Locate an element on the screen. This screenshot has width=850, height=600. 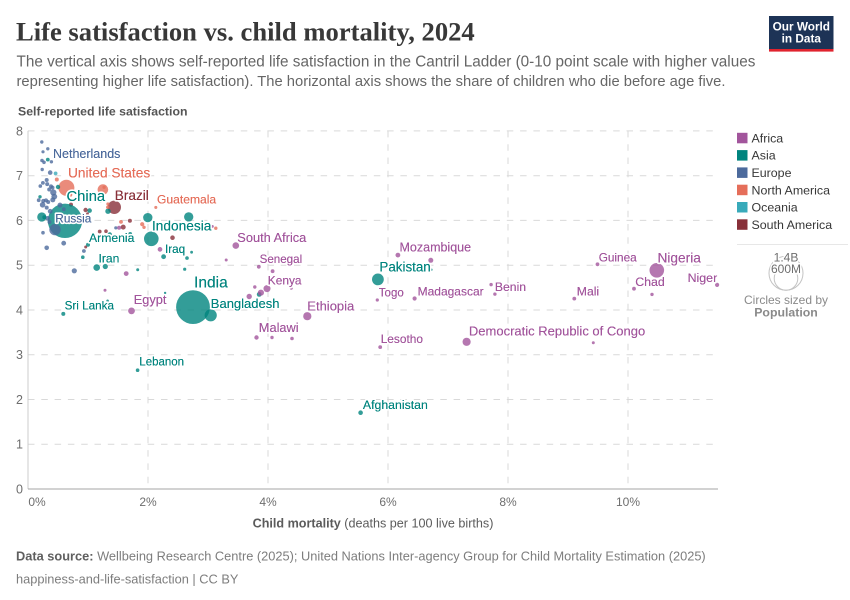
svg-text: United States is located at coordinates (109, 172).